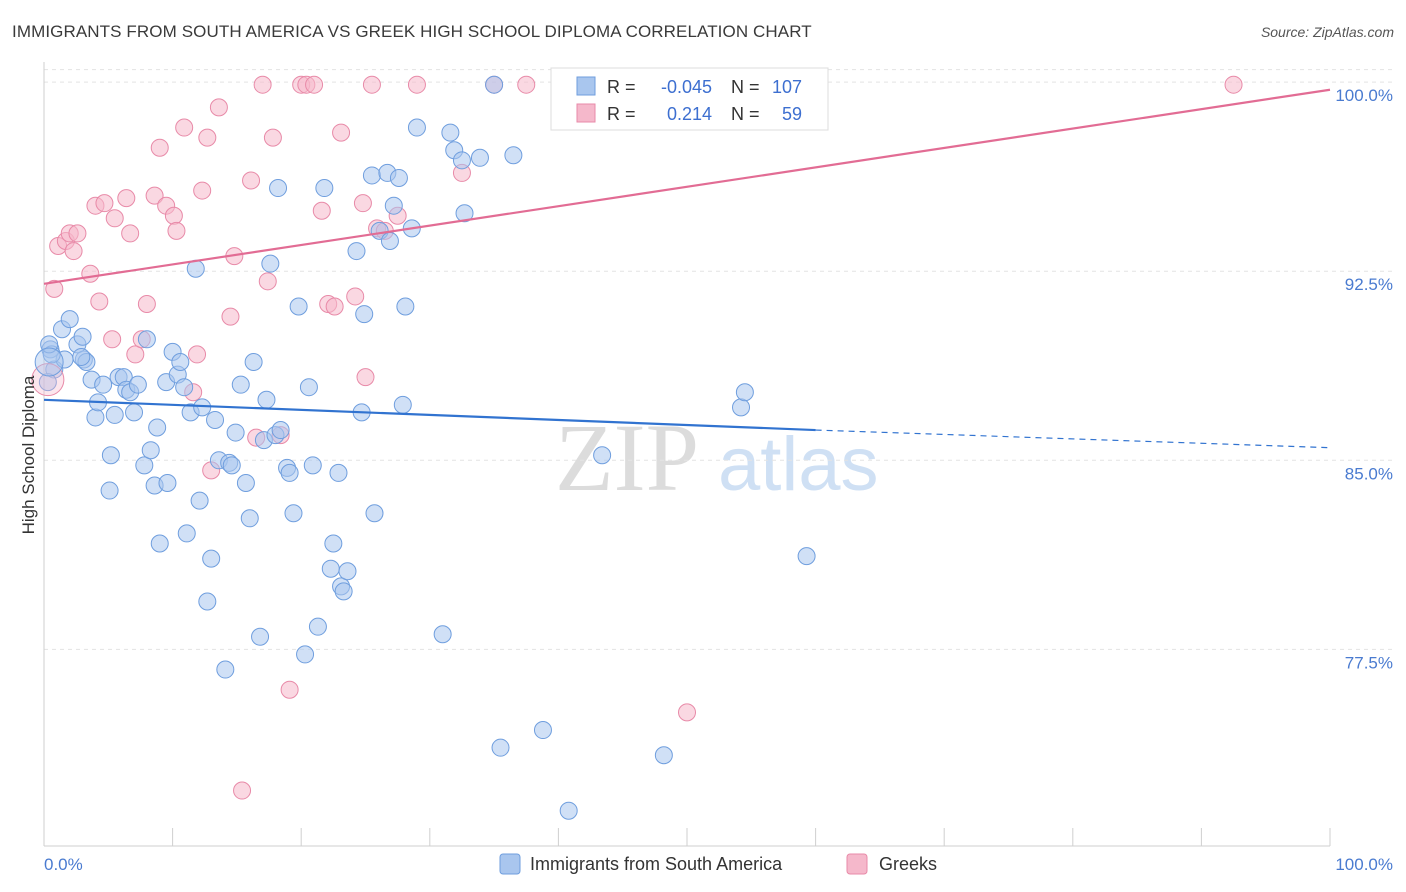  Describe the element at coordinates (1364, 95) in the screenshot. I see `y-tick-label: 100.0%` at that location.